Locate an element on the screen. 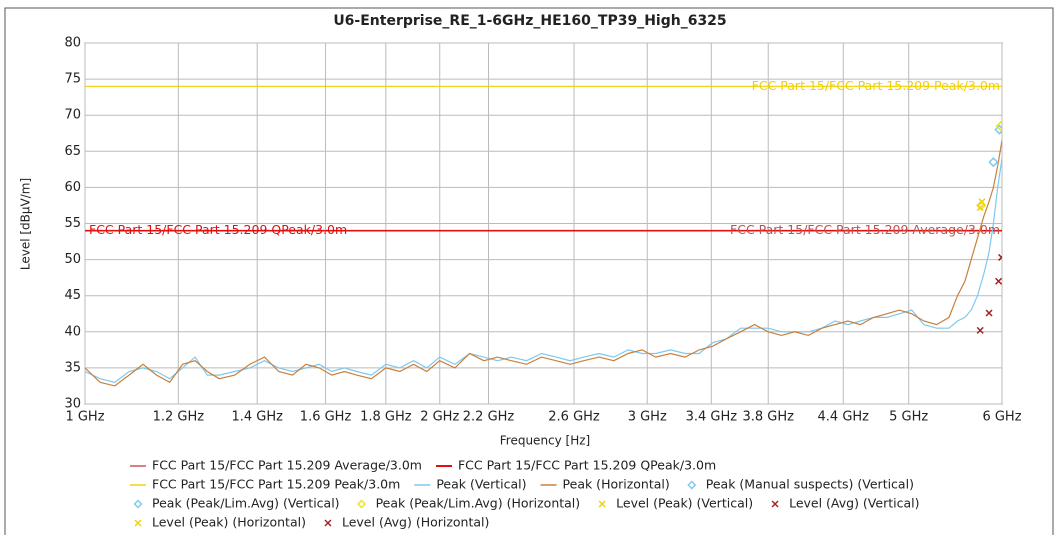 This screenshot has height=539, width=1059. x-tick-label: 3.4 GHz is located at coordinates (712, 417).